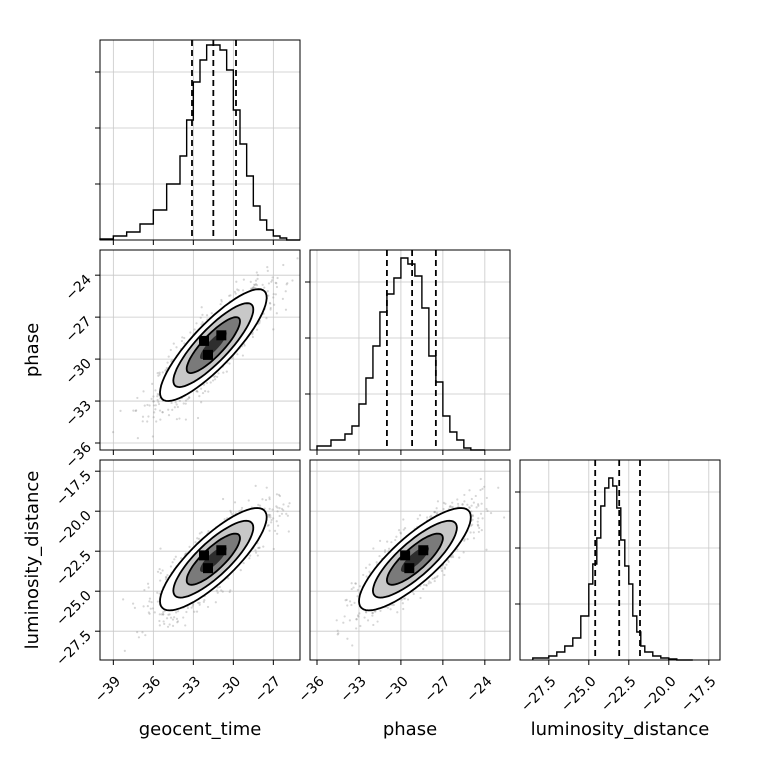 The width and height of the screenshot is (760, 765). Describe the element at coordinates (620, 729) in the screenshot. I see `x-axis-label-luminosity_distance: luminosity_distance` at that location.